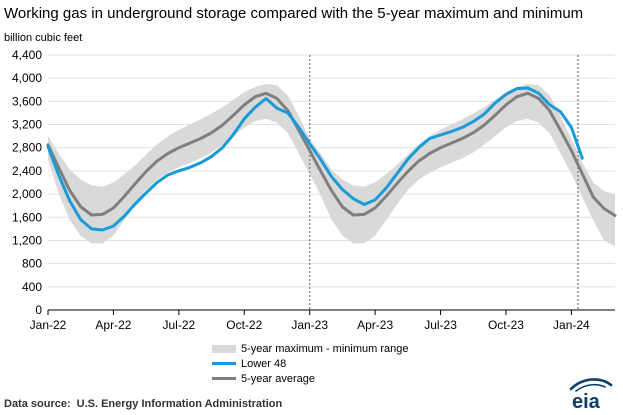 The height and width of the screenshot is (415, 623). I want to click on x-tick-label: Jul-23, so click(440, 325).